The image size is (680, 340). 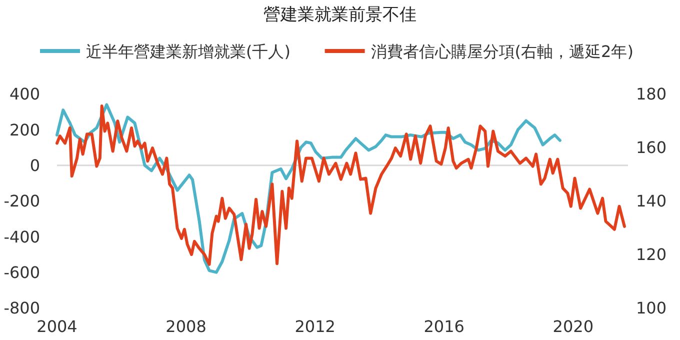 I want to click on y2-tick-label: 100, so click(x=651, y=308).